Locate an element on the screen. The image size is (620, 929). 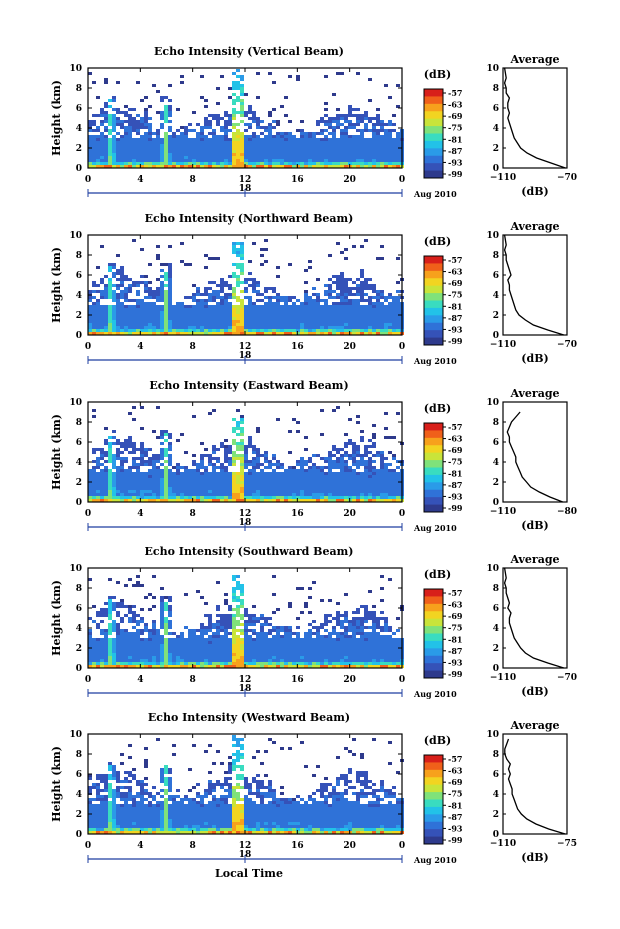
profile-x-tick-label: −70 is located at coordinates (567, 345).